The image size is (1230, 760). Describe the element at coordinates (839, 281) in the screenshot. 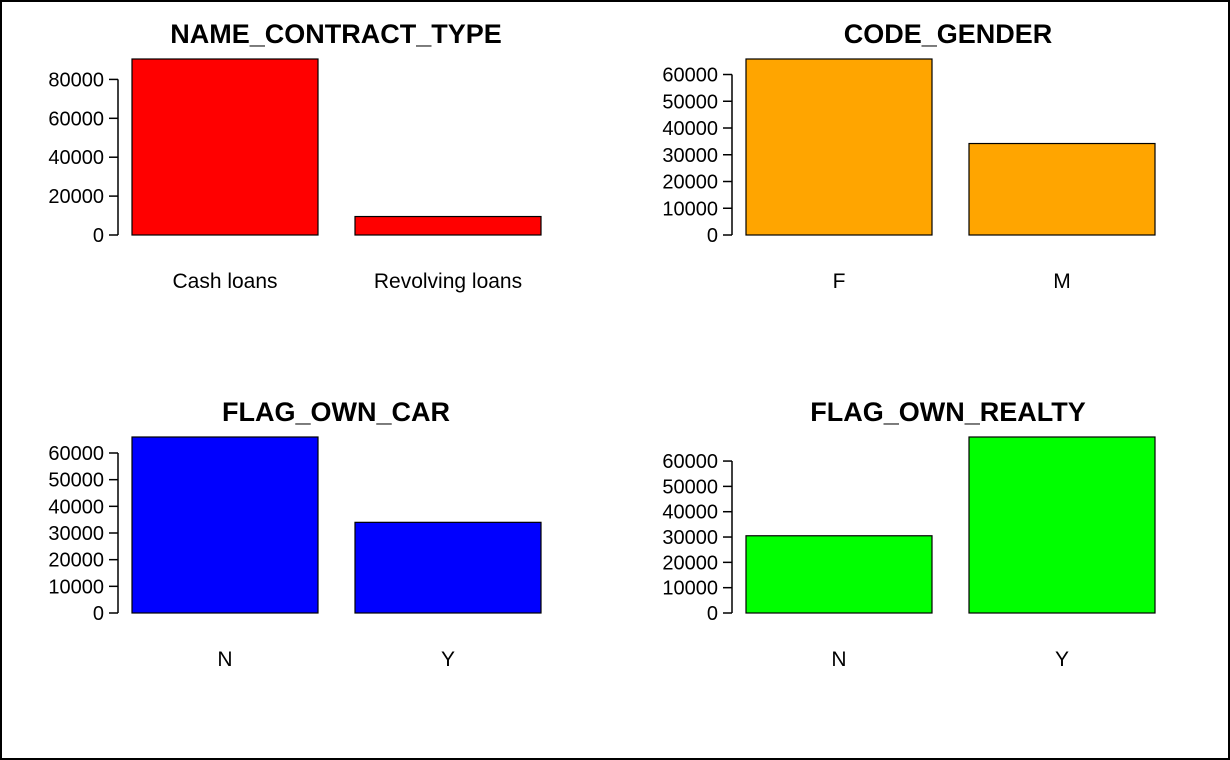

I see `x-category-label: F` at that location.